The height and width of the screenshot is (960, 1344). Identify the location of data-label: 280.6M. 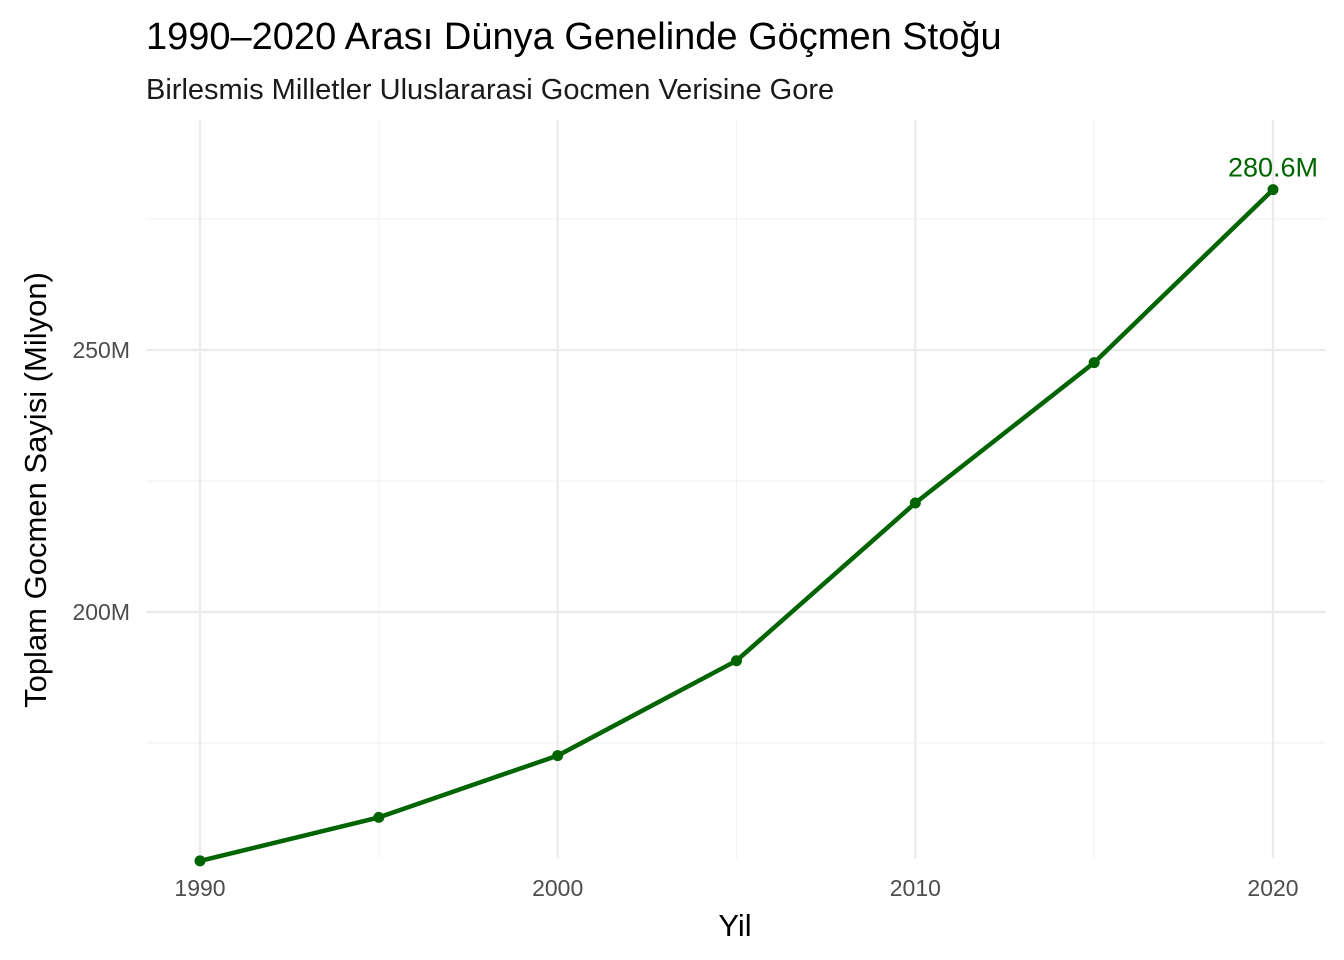
(1273, 168).